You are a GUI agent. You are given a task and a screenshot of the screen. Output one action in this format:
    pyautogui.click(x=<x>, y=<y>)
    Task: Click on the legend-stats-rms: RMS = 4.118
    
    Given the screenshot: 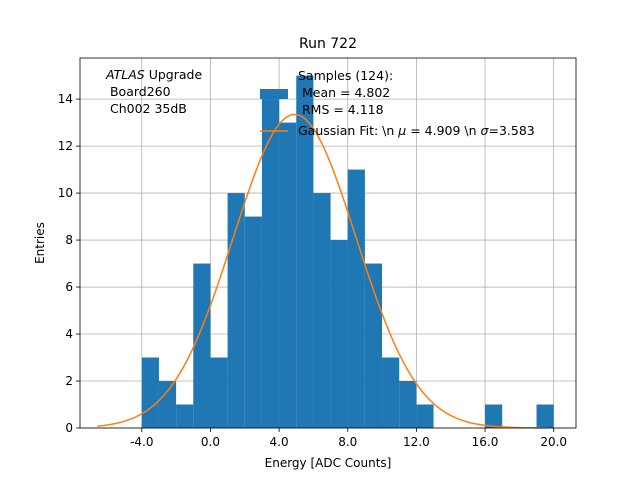 What is the action you would take?
    pyautogui.click(x=341, y=109)
    